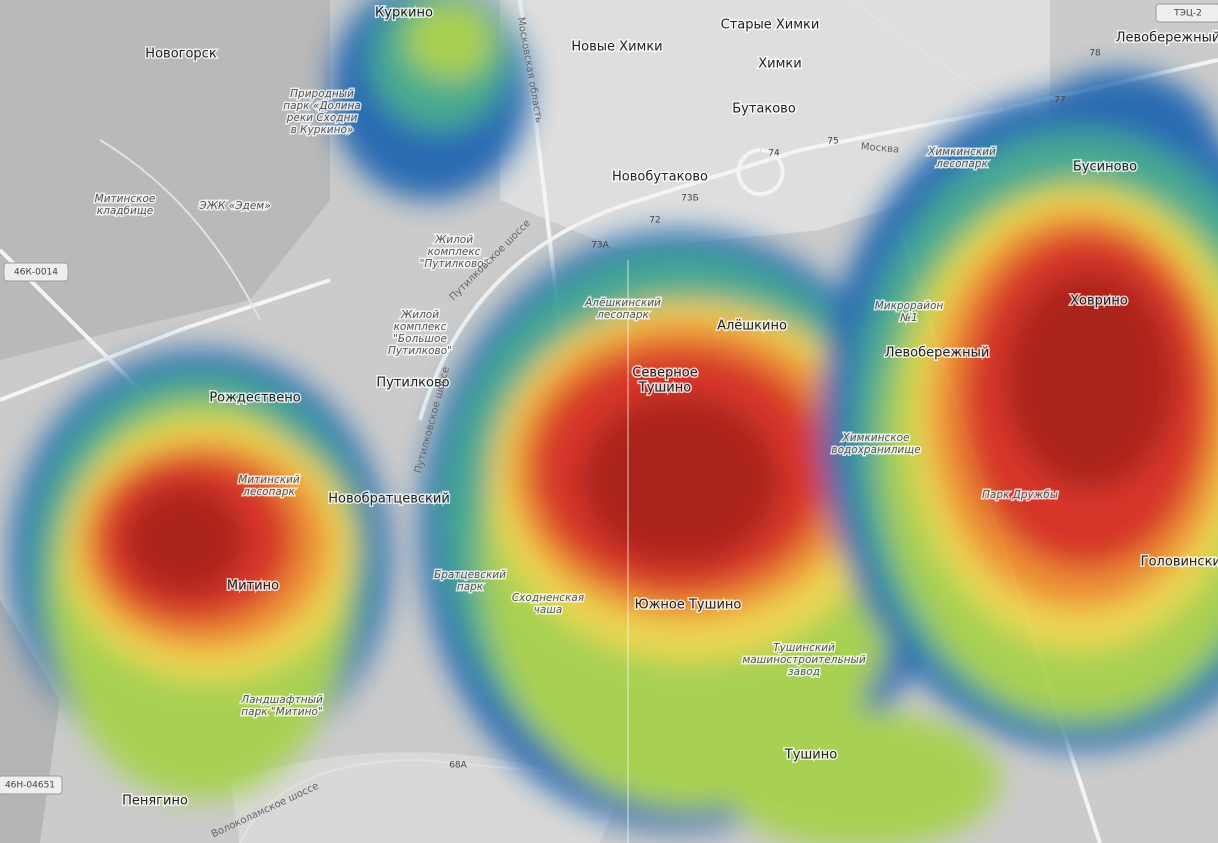  What do you see at coordinates (909, 306) in the screenshot?
I see `place-label: Микрорайон` at bounding box center [909, 306].